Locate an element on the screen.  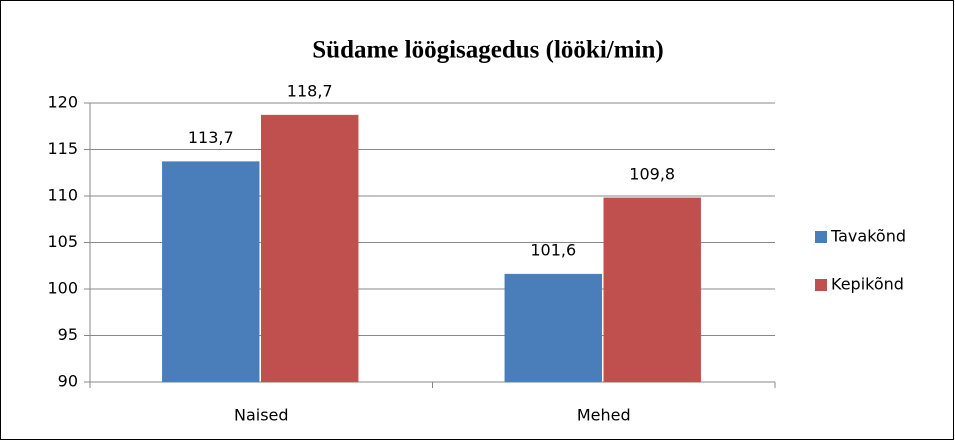
y-tick-label: 100 is located at coordinates (62, 288).